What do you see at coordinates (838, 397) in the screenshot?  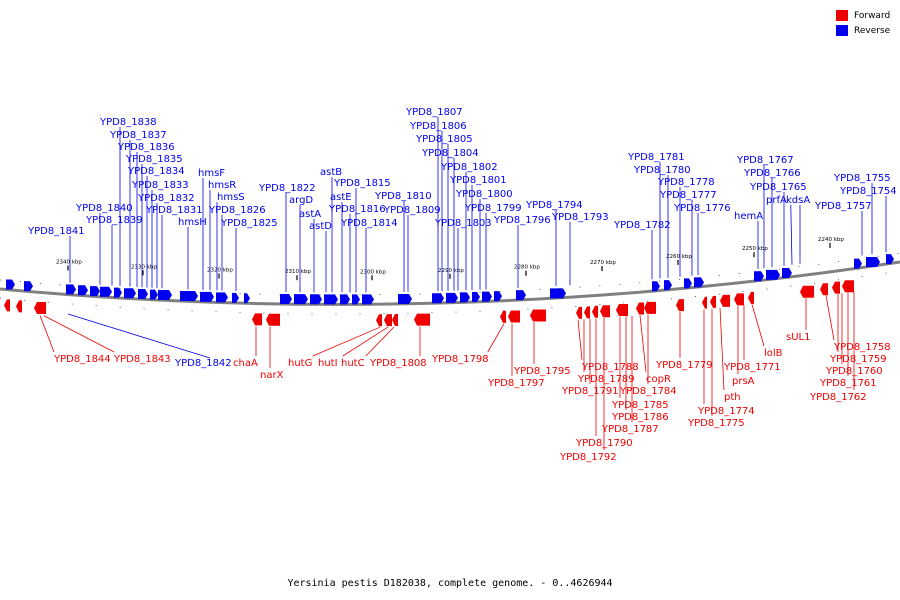 I see `forward-gene-label: YPD8_1762` at bounding box center [838, 397].